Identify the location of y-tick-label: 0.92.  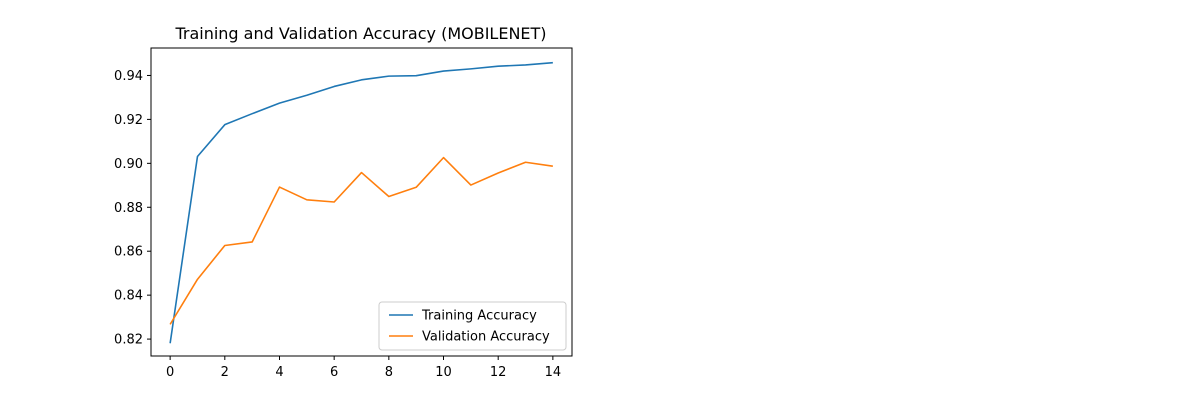
(128, 120).